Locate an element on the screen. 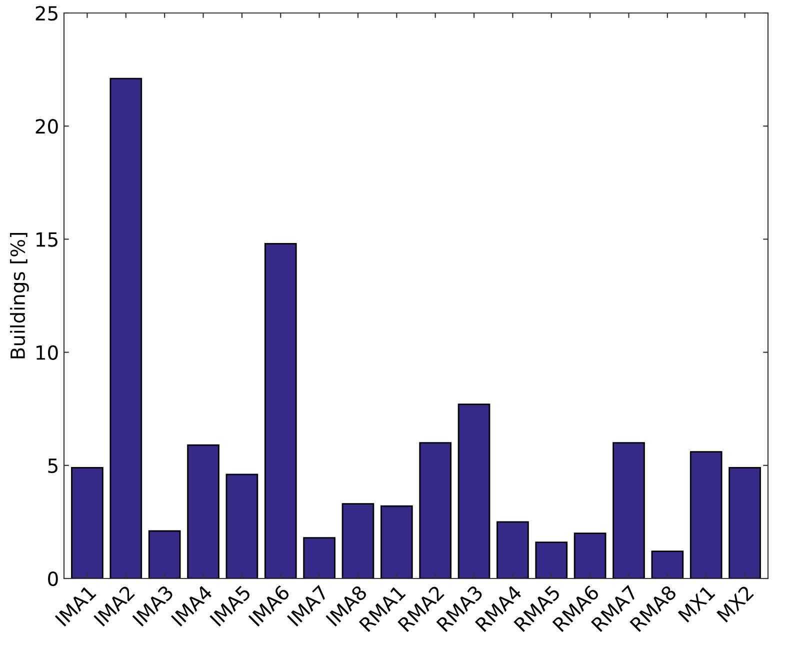  y-tick-label: 20 is located at coordinates (47, 126).